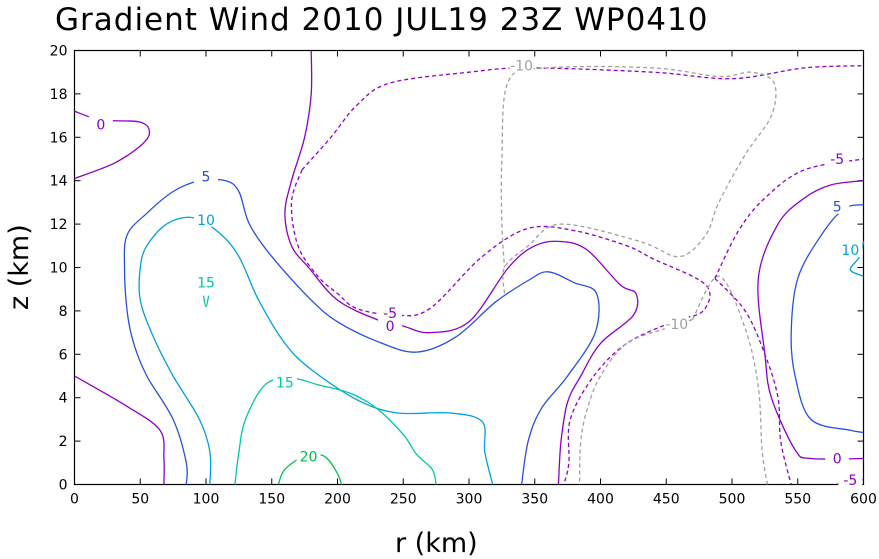  Describe the element at coordinates (534, 500) in the screenshot. I see `x-tick-label: 350` at that location.